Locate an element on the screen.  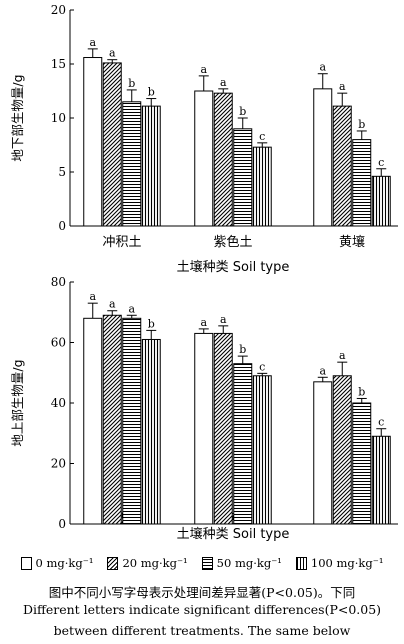
legend-swatch-vertical is located at coordinates (301, 563).